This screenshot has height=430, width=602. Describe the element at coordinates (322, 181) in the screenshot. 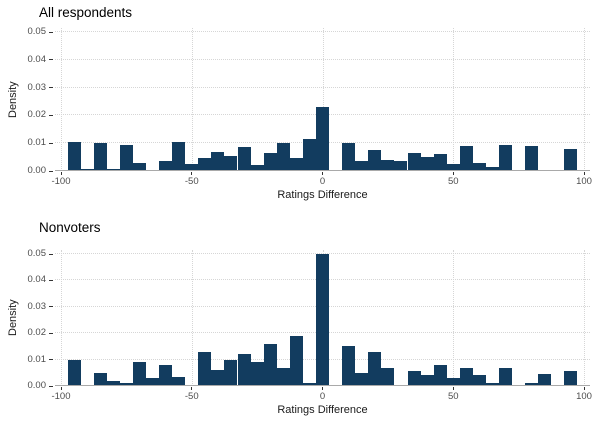

I see `x-tick-label: 0` at that location.